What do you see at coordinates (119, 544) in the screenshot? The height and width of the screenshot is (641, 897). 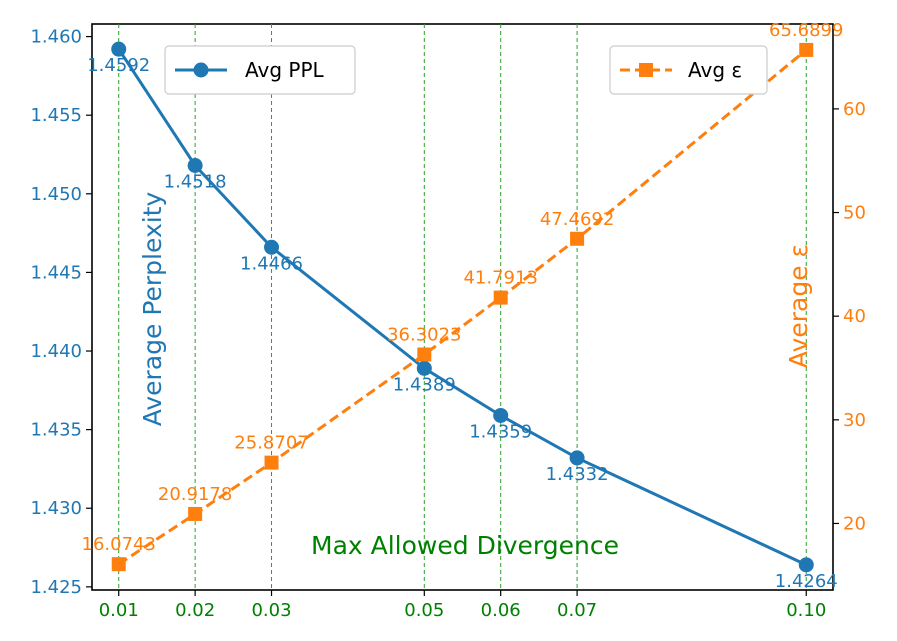 I see `eps-value-label: 16.0743` at bounding box center [119, 544].